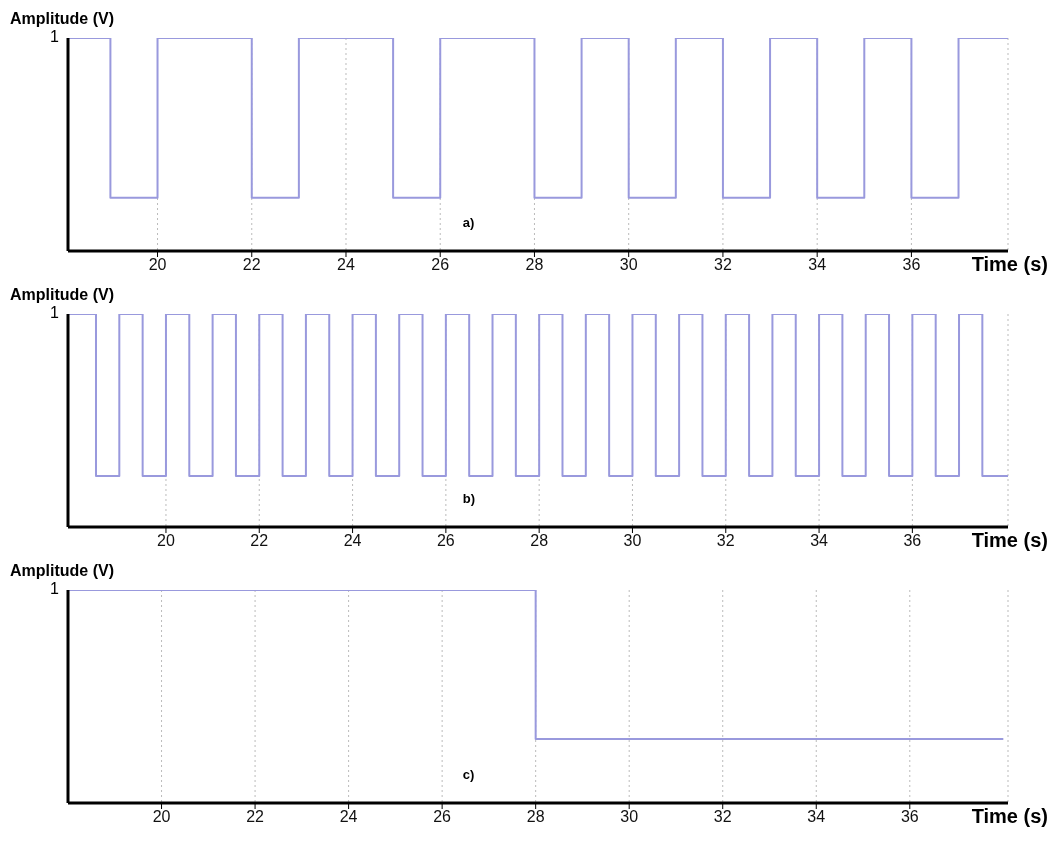  I want to click on annotation: c), so click(468, 774).